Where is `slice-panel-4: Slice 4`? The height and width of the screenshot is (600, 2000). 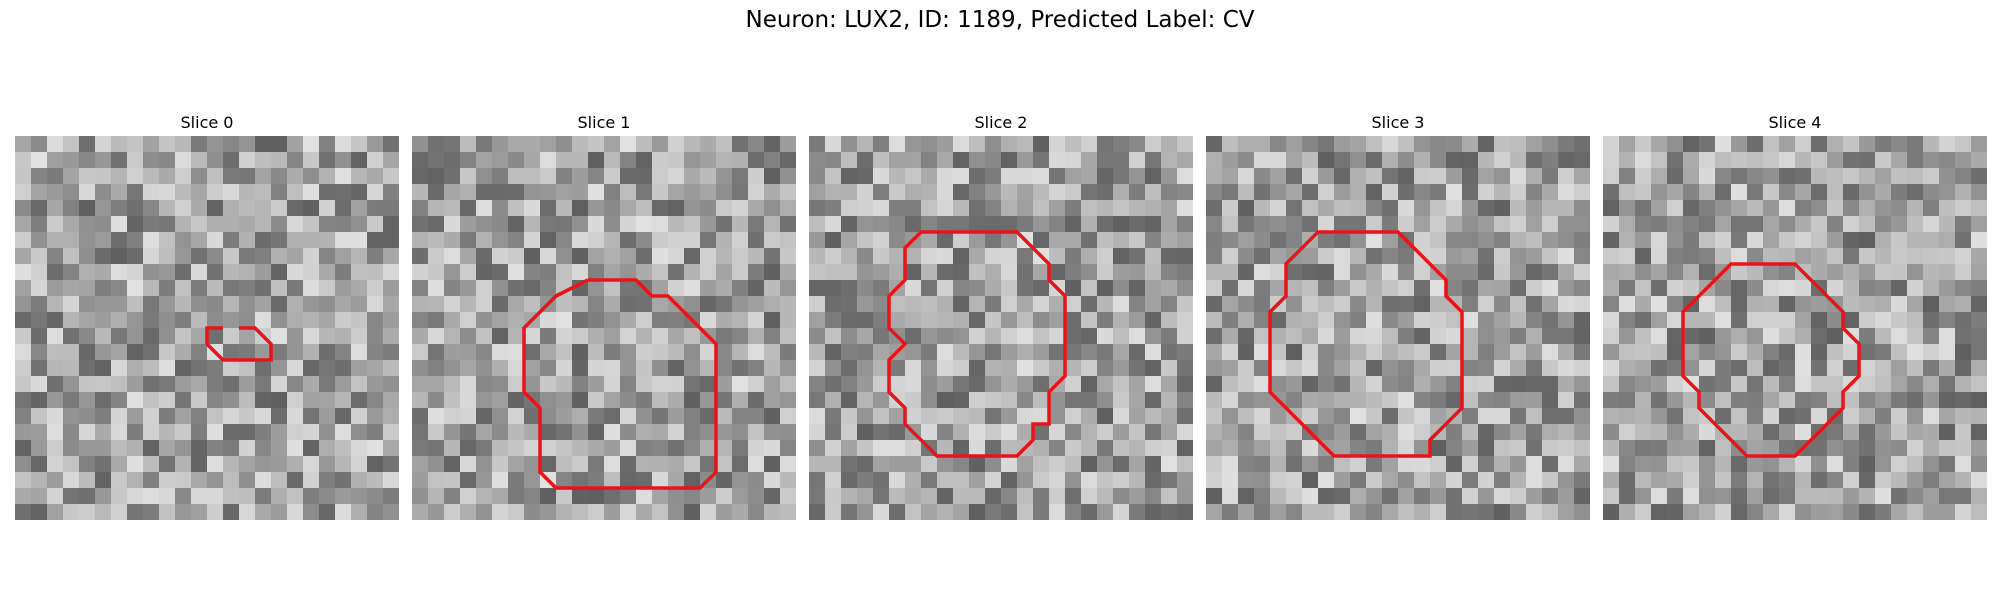 slice-panel-4: Slice 4 is located at coordinates (1795, 316).